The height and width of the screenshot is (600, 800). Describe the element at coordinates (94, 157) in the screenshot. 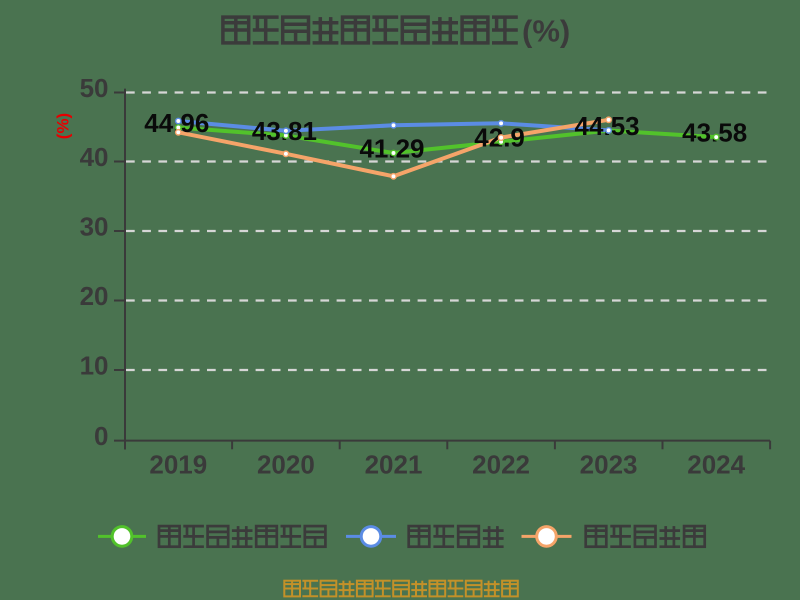

I see `svg-text: 40` at that location.